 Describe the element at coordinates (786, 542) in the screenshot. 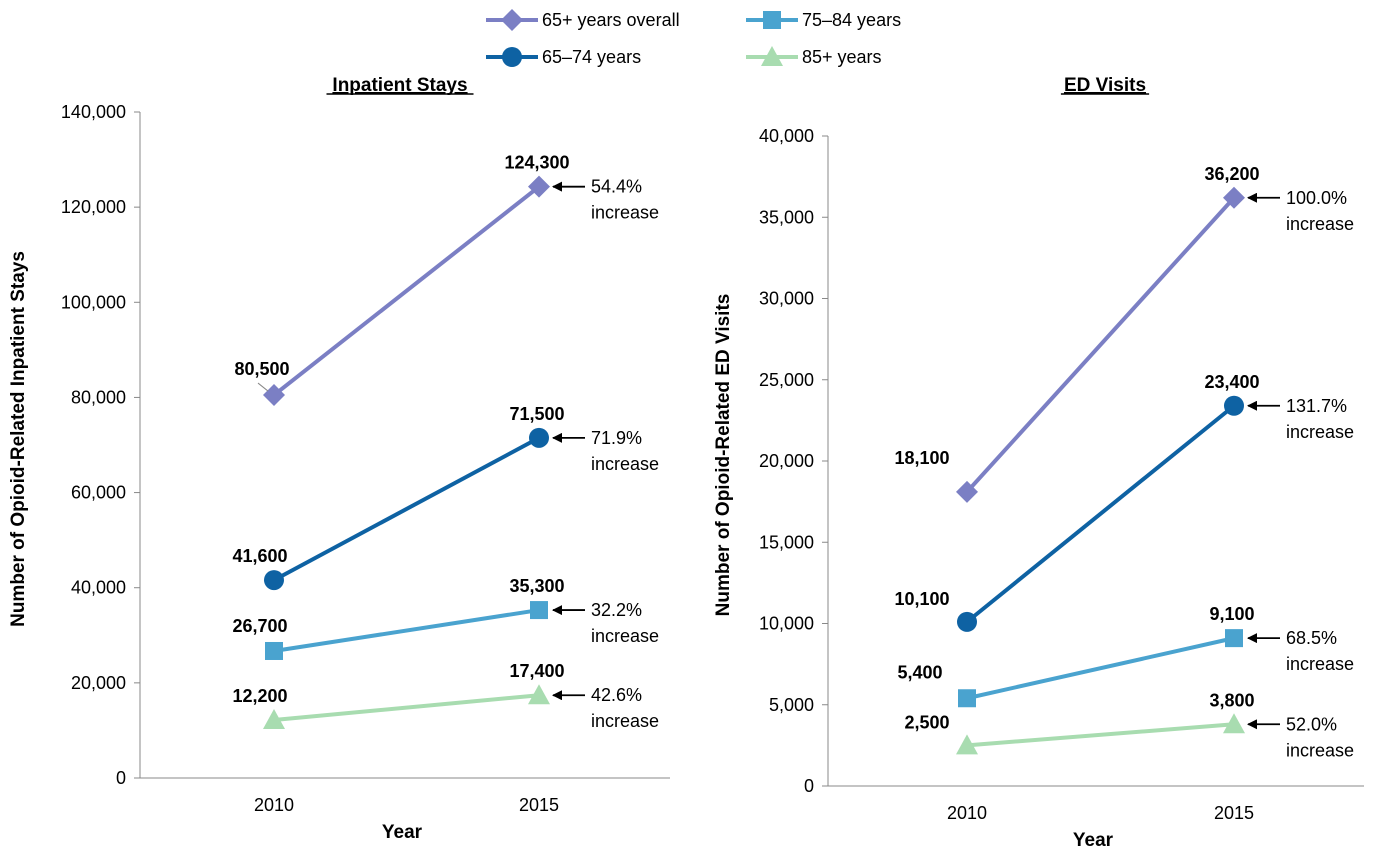

I see `y-tick-label: 15,000` at that location.